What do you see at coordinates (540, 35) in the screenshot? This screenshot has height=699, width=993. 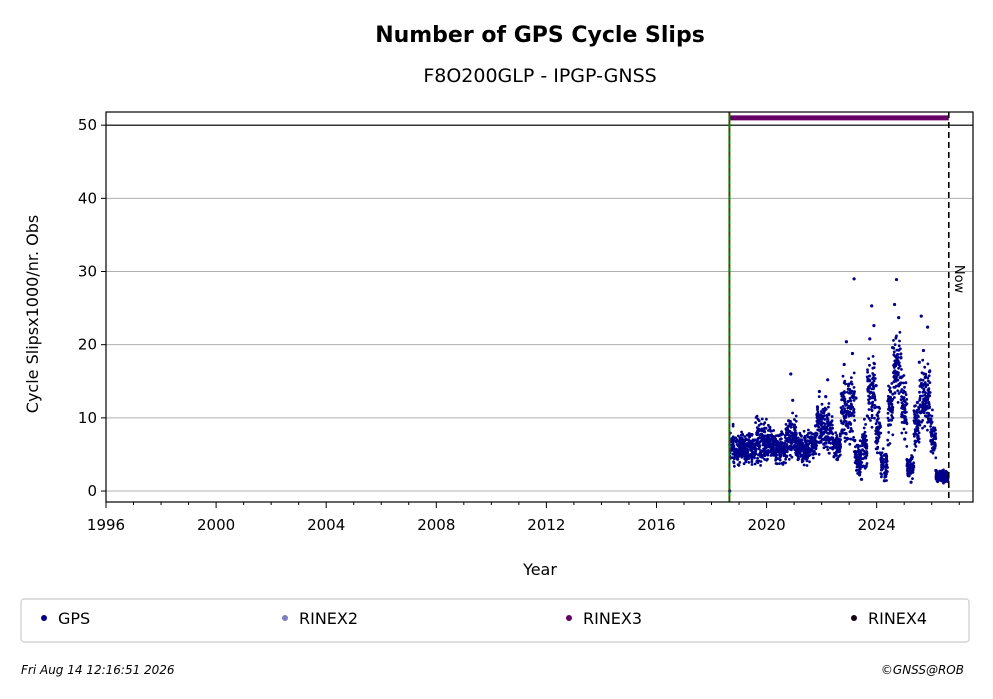 I see `chart-title: Number of GPS Cycle Slips` at bounding box center [540, 35].